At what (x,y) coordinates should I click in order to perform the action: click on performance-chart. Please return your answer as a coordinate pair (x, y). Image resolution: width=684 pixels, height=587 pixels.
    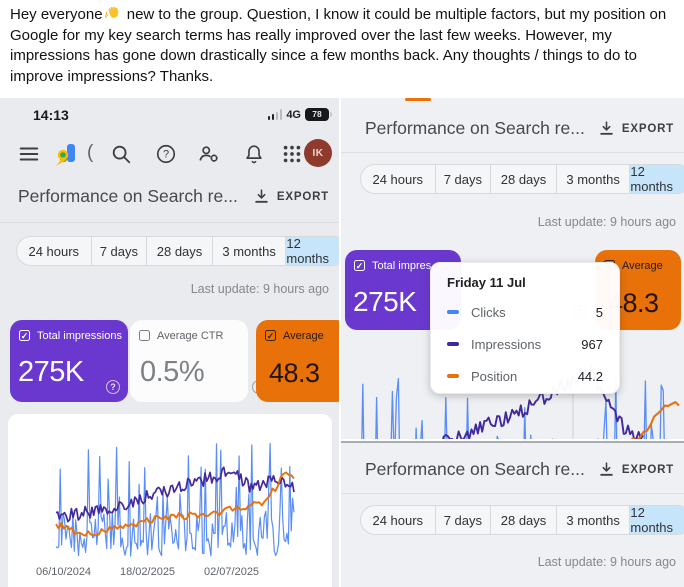
    Looking at the image, I should click on (170, 492).